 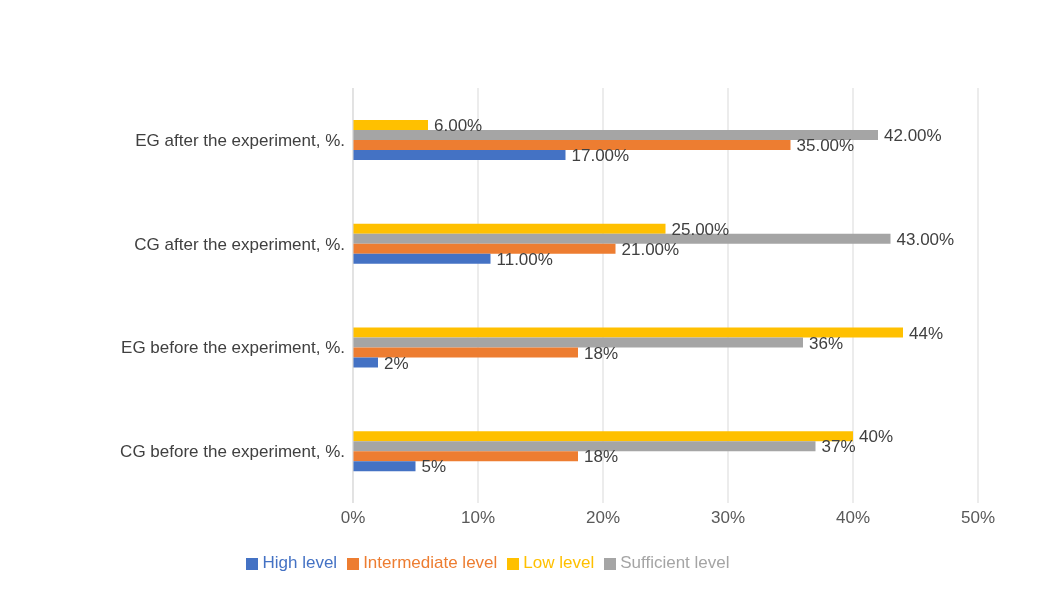 I want to click on data-label: 43.00%, so click(x=925, y=239).